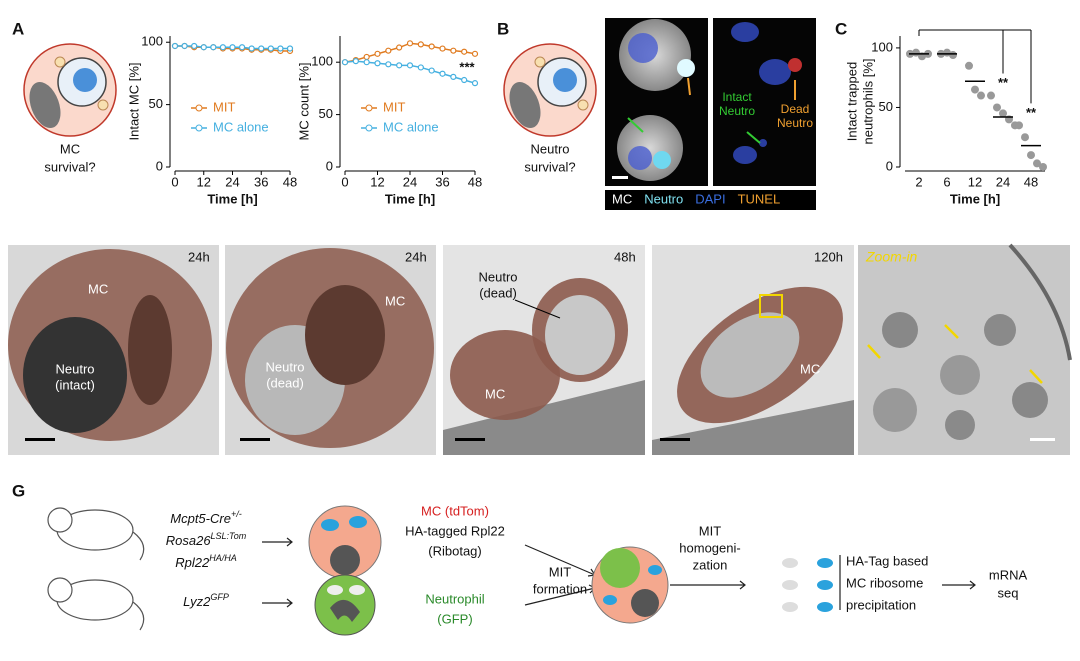 This screenshot has height=661, width=1080. I want to click on y-axis-label: neutrophils [%], so click(867, 102).